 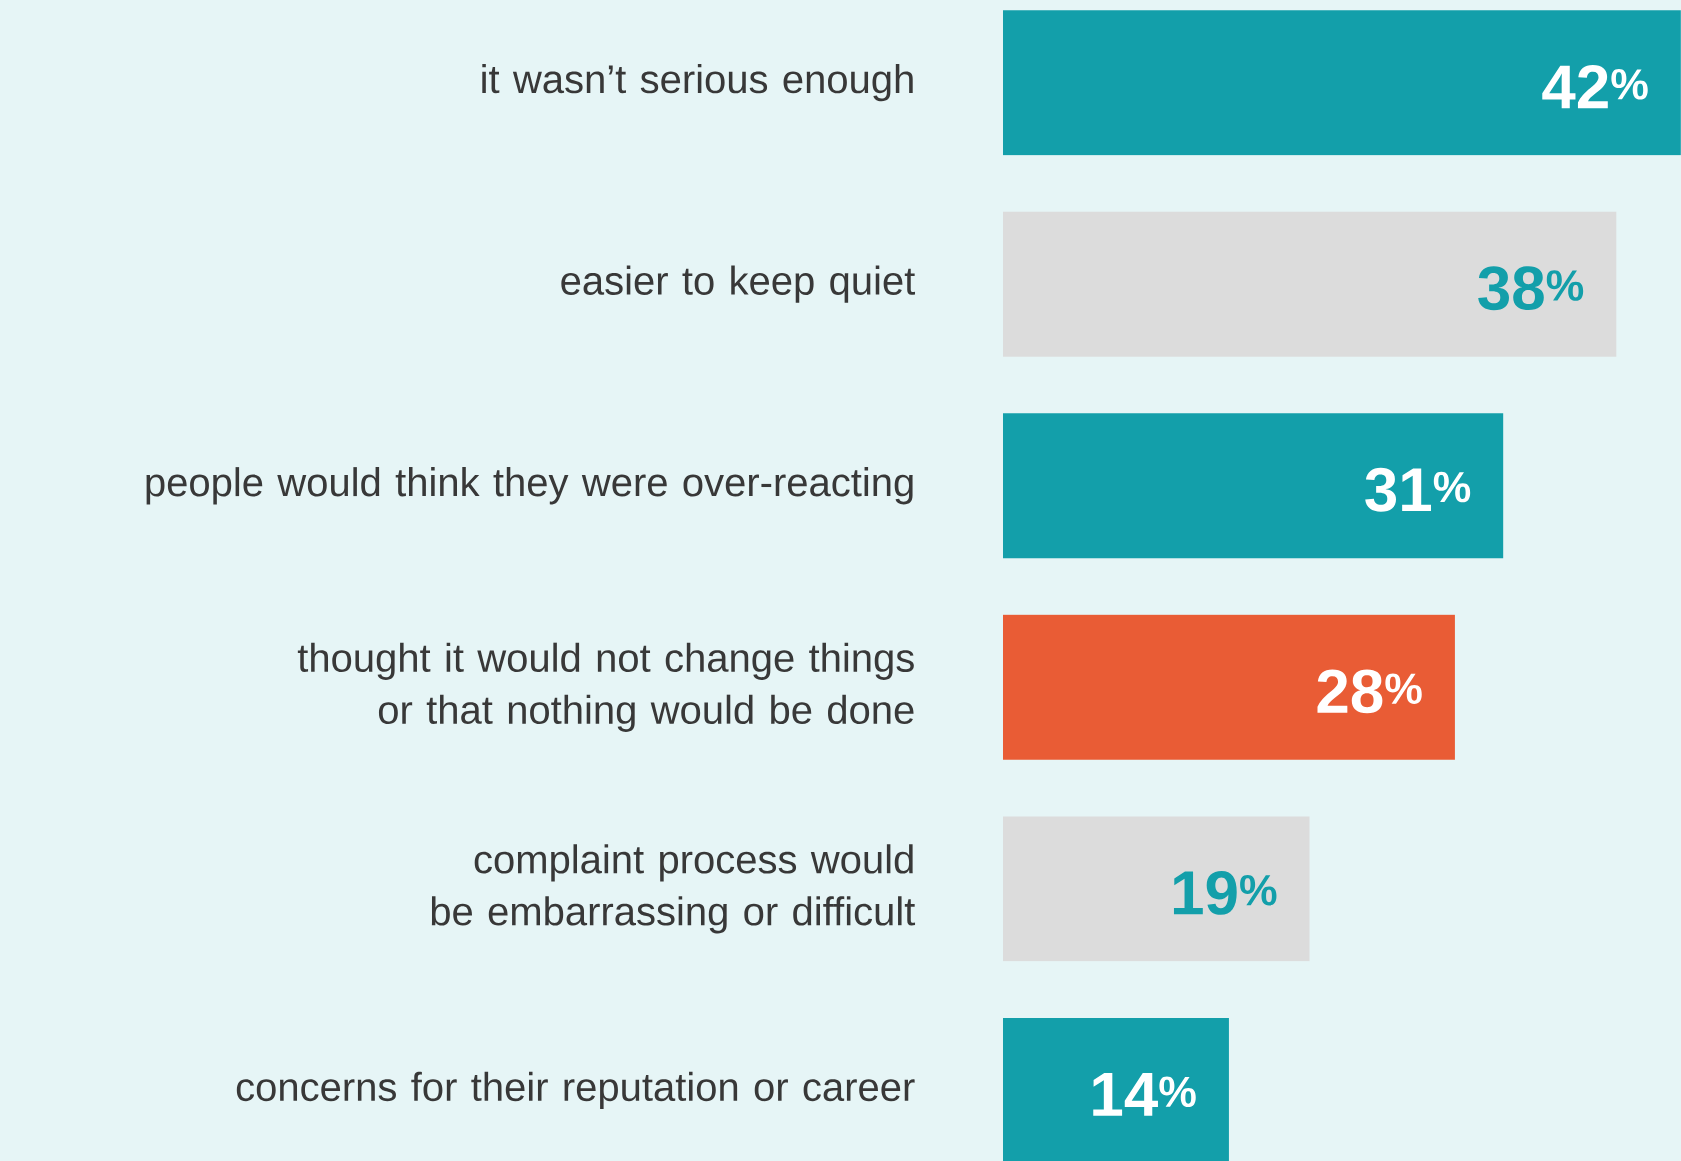 What do you see at coordinates (1531, 288) in the screenshot?
I see `data-label: 38$^{%}$` at bounding box center [1531, 288].